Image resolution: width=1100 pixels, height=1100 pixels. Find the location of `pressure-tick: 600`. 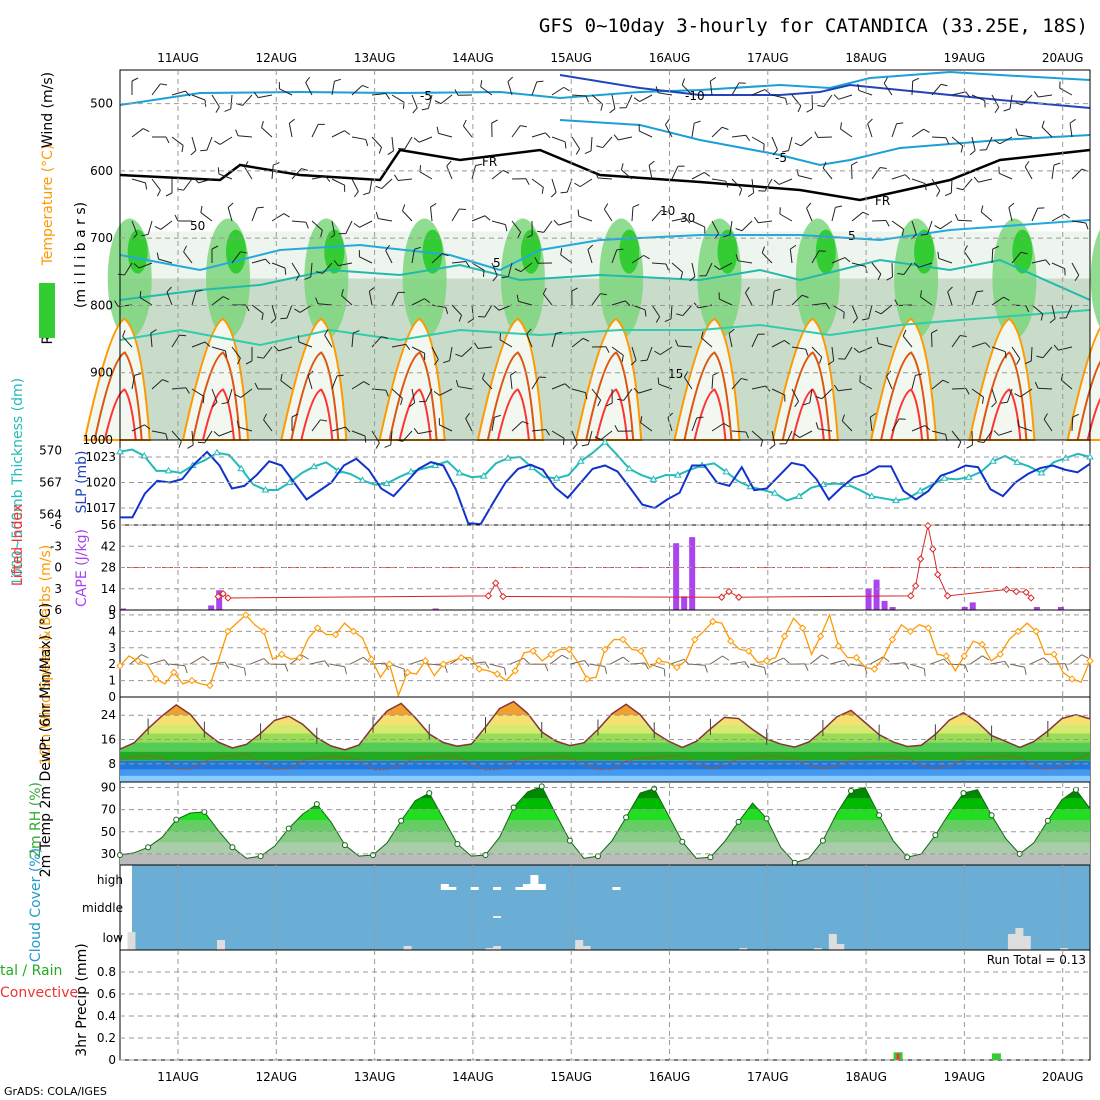

pressure-tick: 600 is located at coordinates (101, 171).